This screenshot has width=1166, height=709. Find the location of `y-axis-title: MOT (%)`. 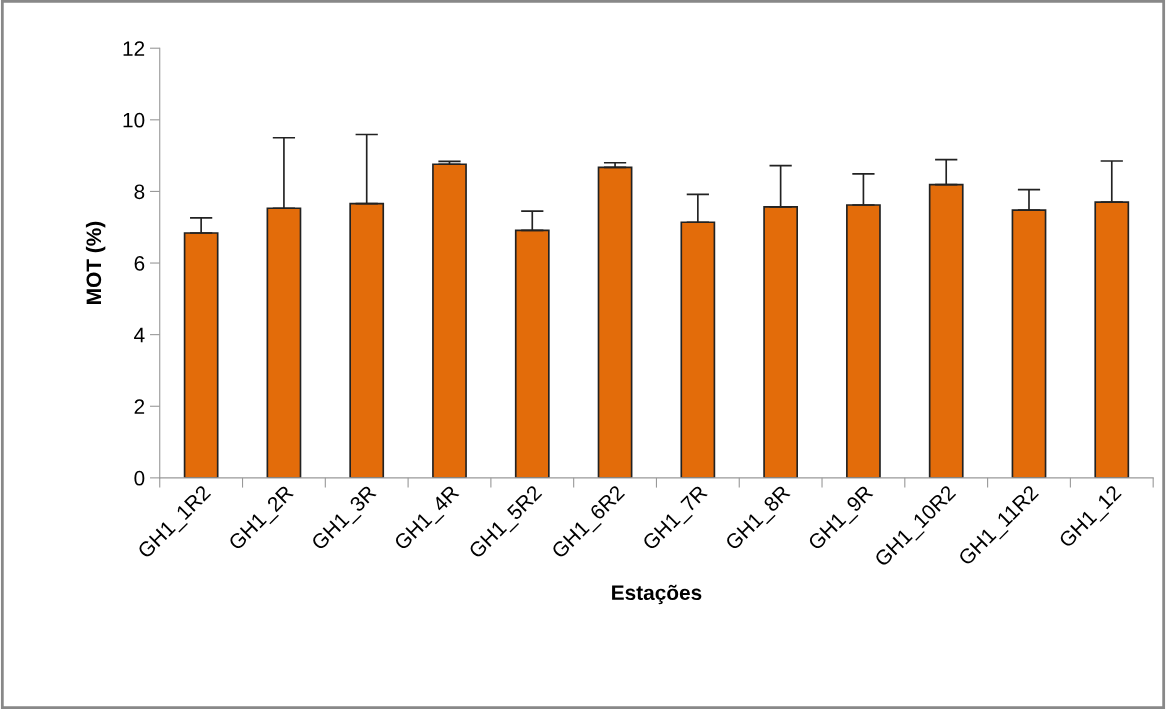

y-axis-title: MOT (%) is located at coordinates (95, 262).